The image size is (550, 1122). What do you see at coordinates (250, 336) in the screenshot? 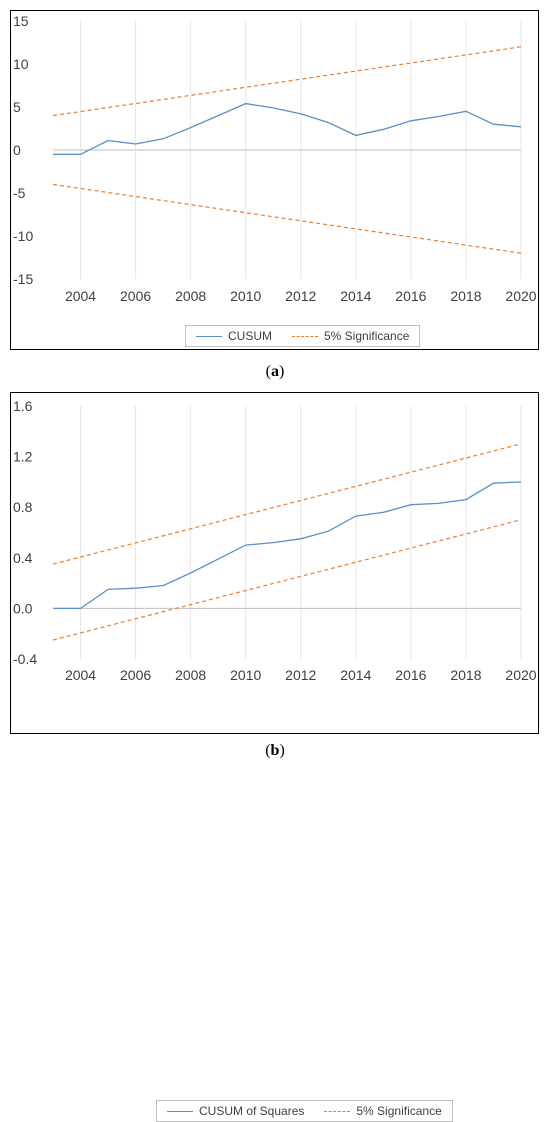
I see `legend-label-cusum: CUSUM` at bounding box center [250, 336].